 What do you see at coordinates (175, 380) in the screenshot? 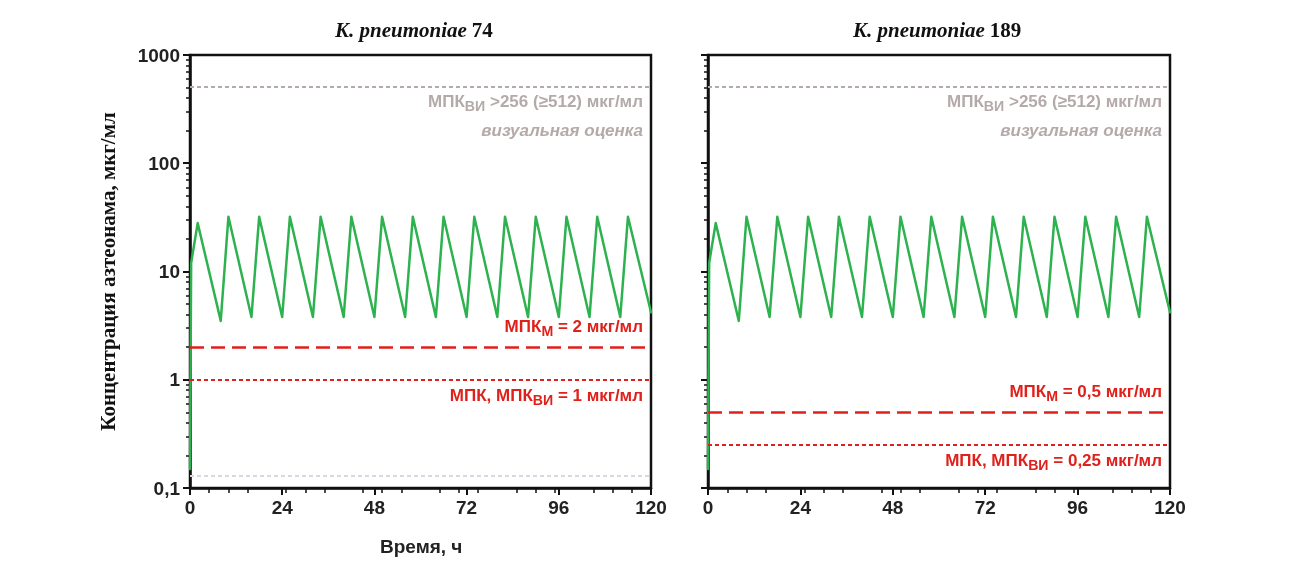
I see `y-tick-label: 1` at bounding box center [175, 380].